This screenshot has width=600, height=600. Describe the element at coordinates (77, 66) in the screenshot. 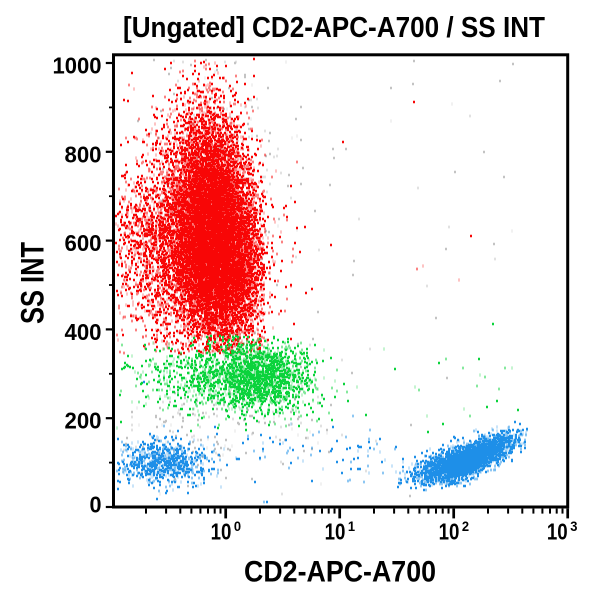

I see `svg-text: 1000` at that location.